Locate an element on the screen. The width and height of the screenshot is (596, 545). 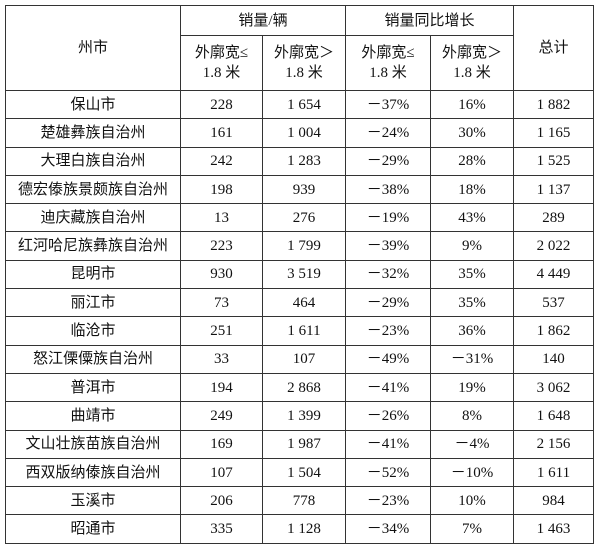
value-cell: －26% is located at coordinates (388, 416).